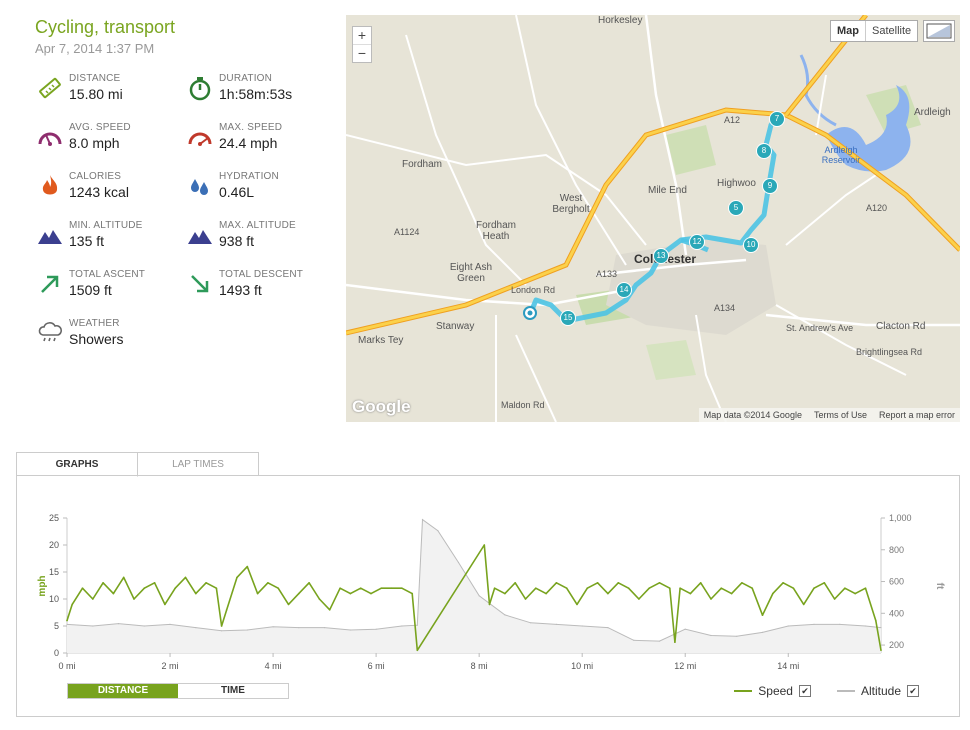 This screenshot has height=730, width=970. Describe the element at coordinates (624, 290) in the screenshot. I see `route-marker: 14` at that location.